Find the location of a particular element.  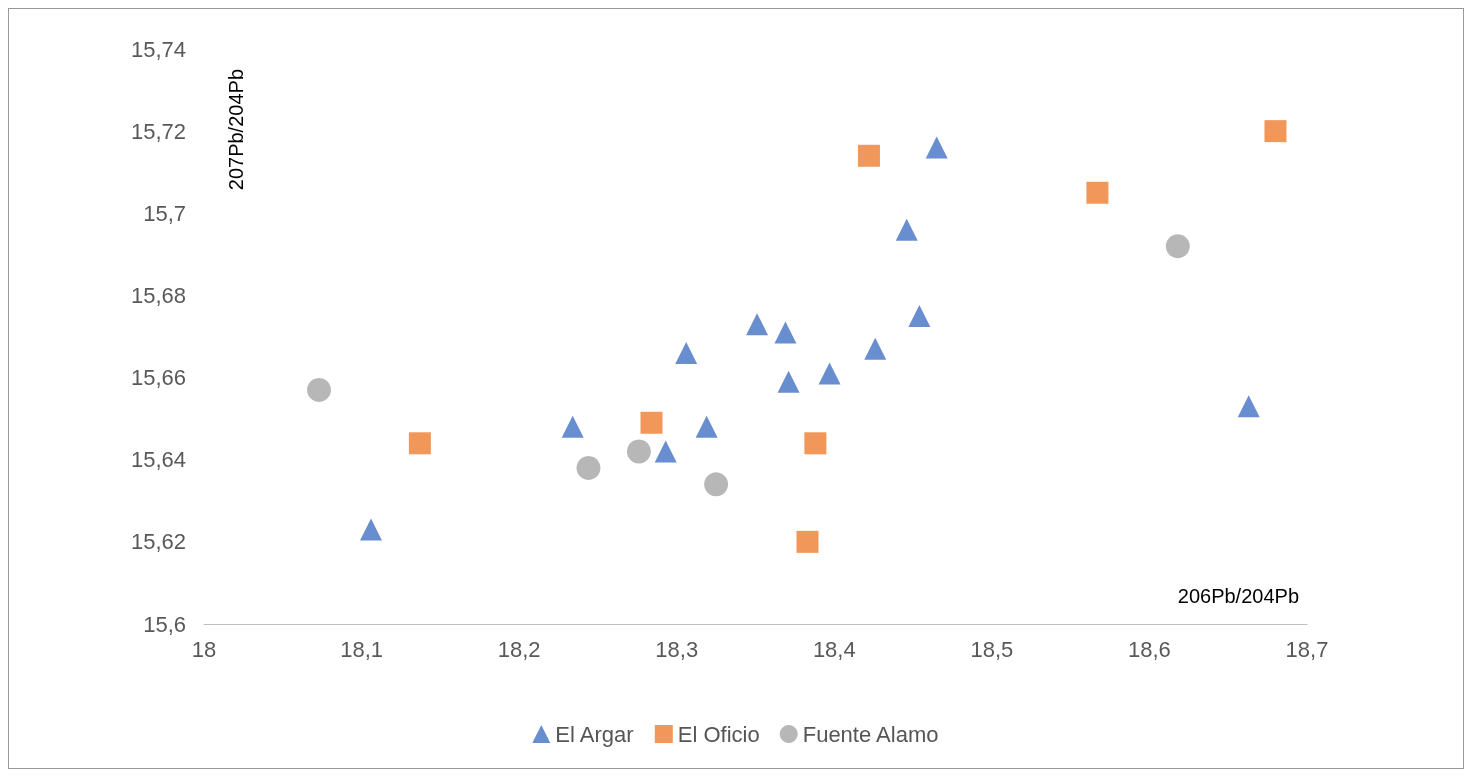

y-axis-title: 207Pb/204Pb is located at coordinates (236, 129).